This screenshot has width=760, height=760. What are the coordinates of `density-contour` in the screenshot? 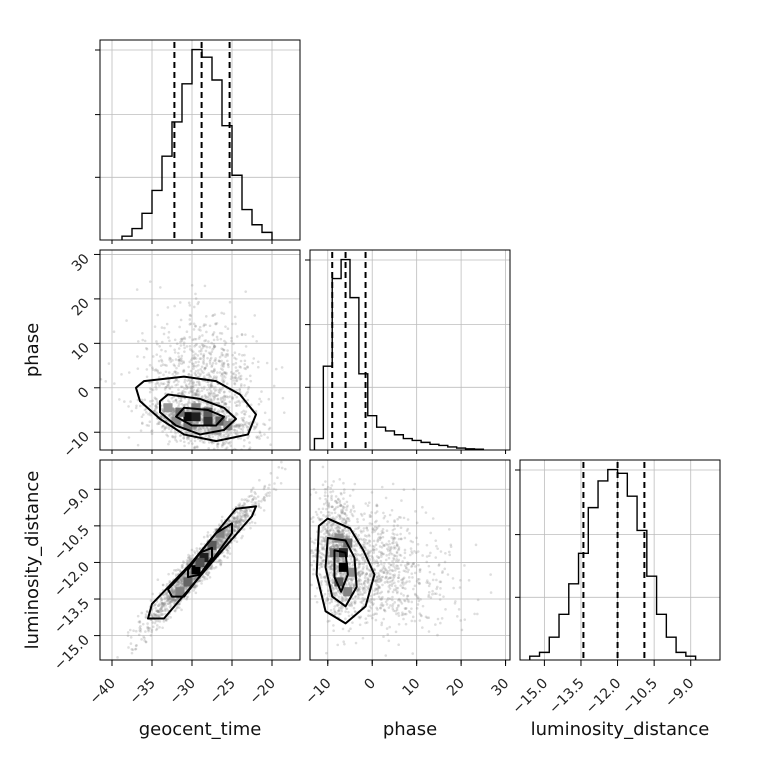 It's located at (198, 414).